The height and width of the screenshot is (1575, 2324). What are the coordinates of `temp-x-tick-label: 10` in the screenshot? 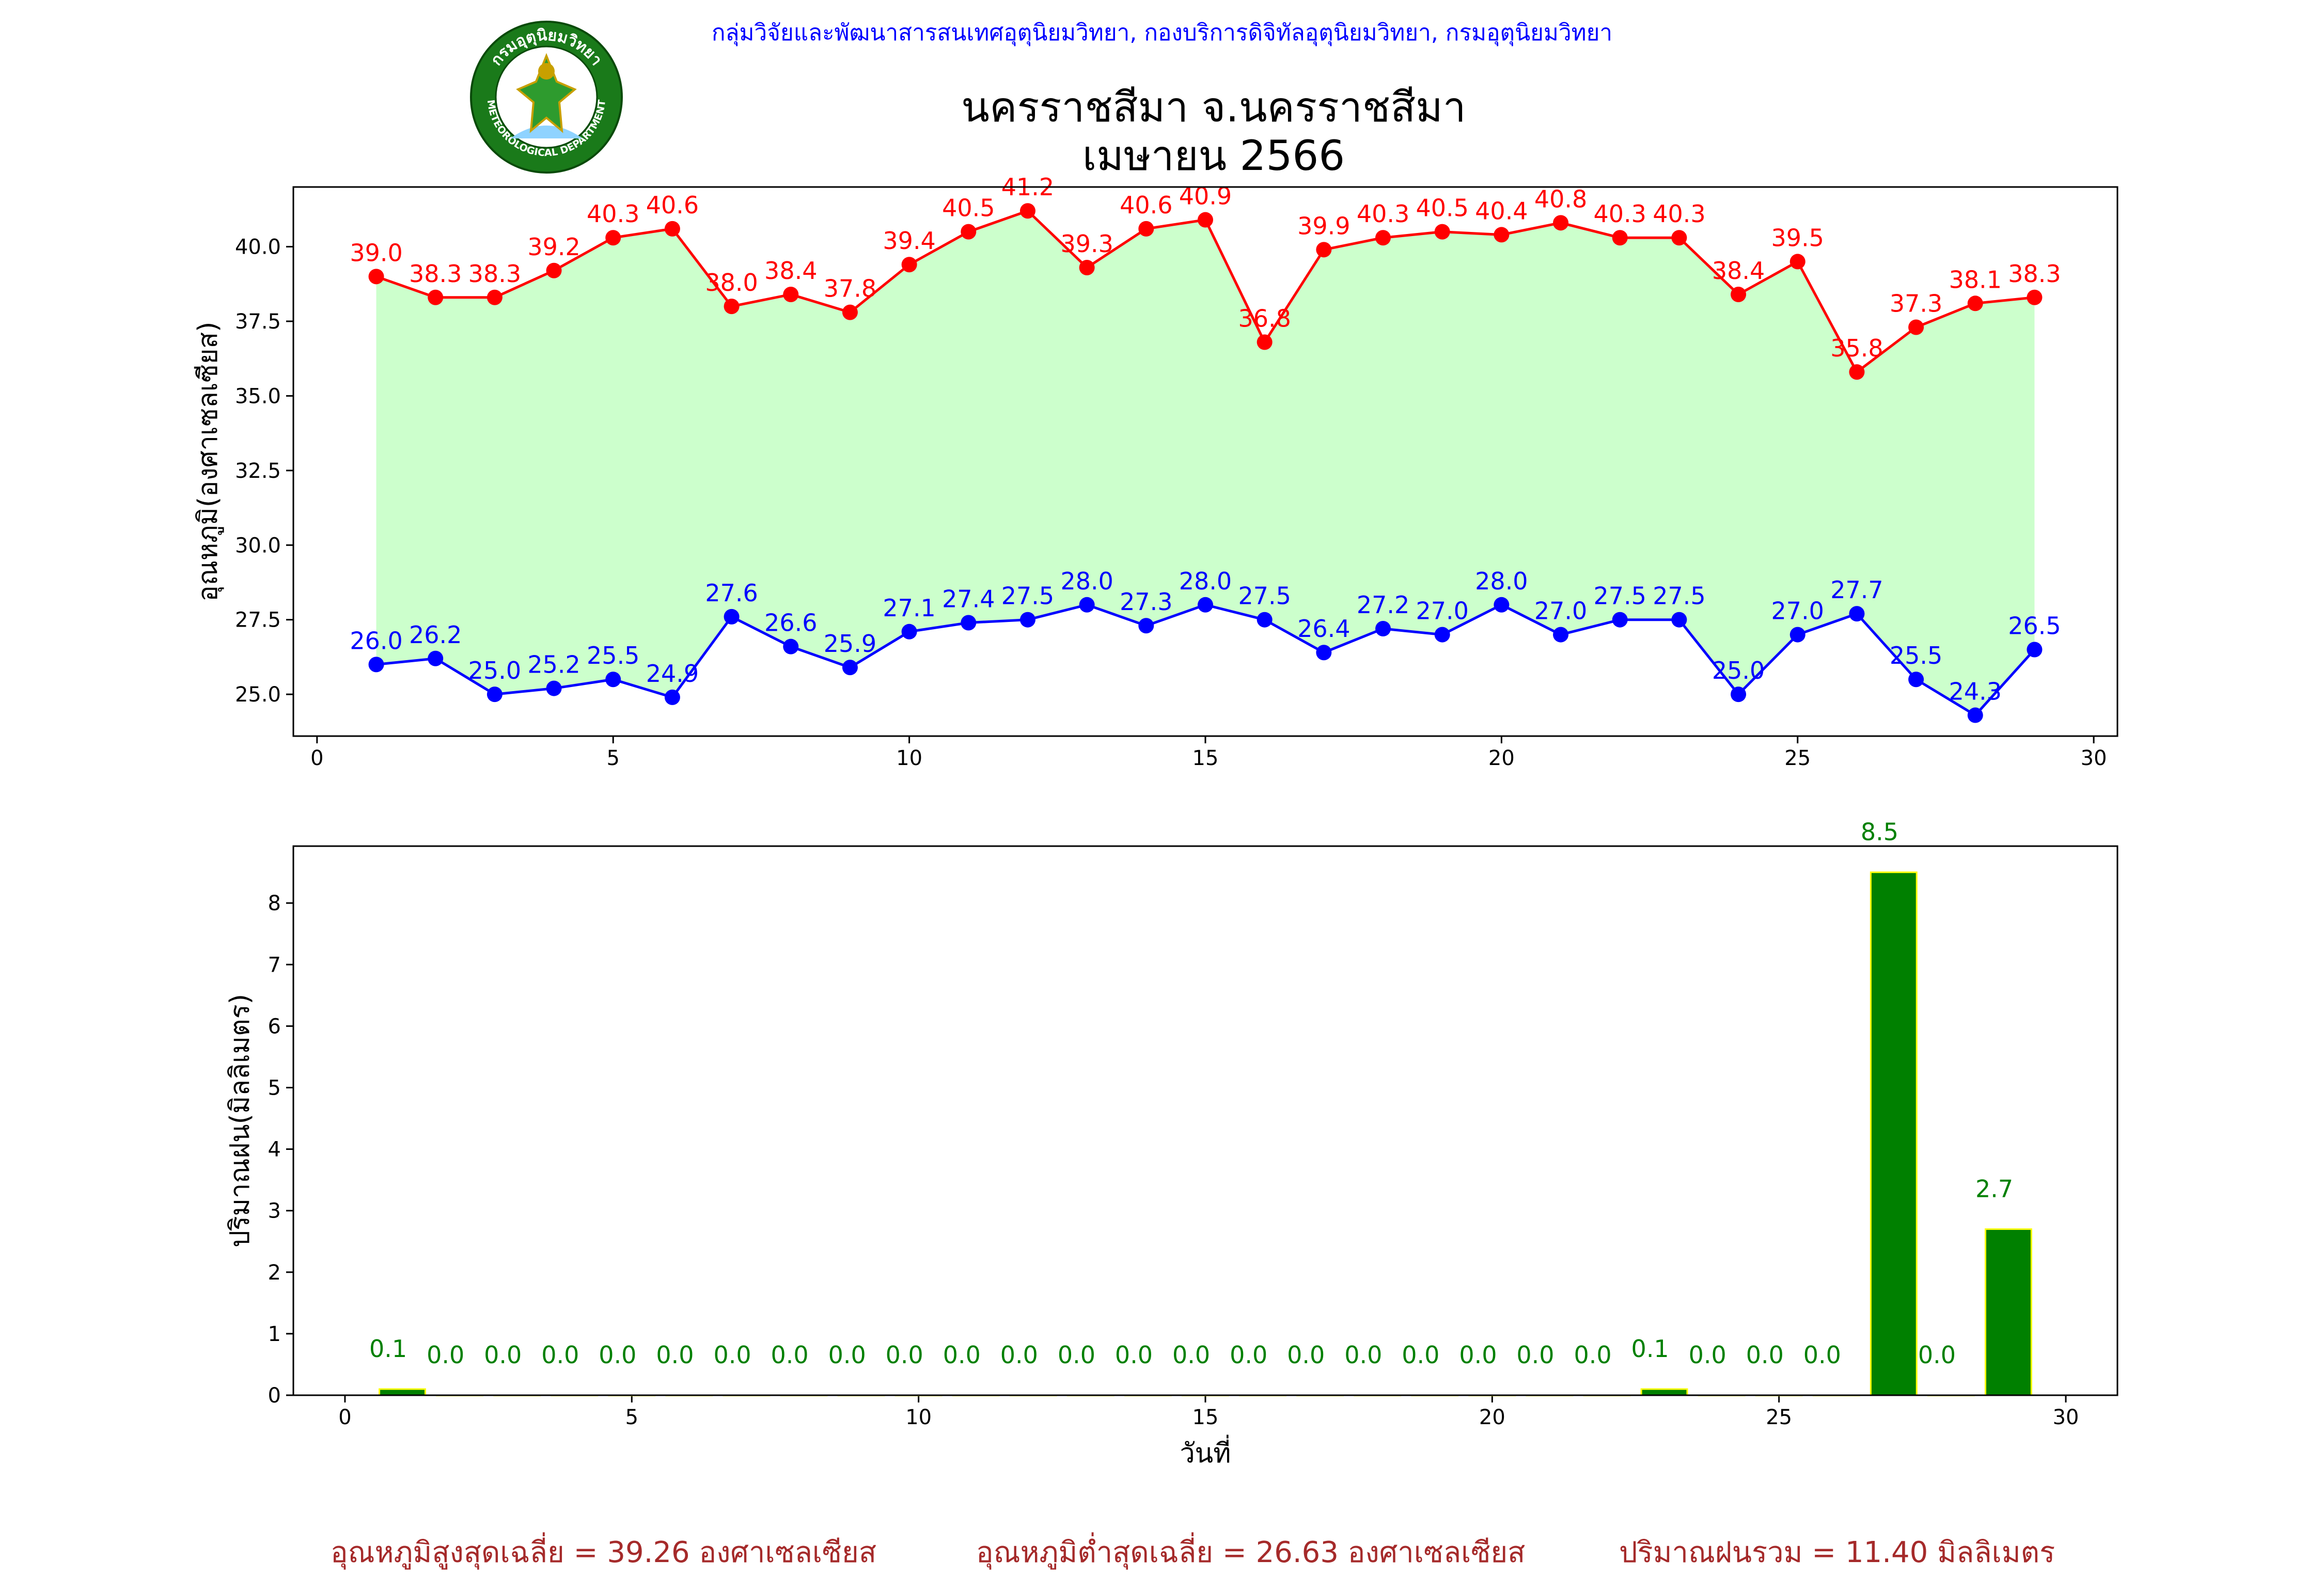 It's located at (909, 758).